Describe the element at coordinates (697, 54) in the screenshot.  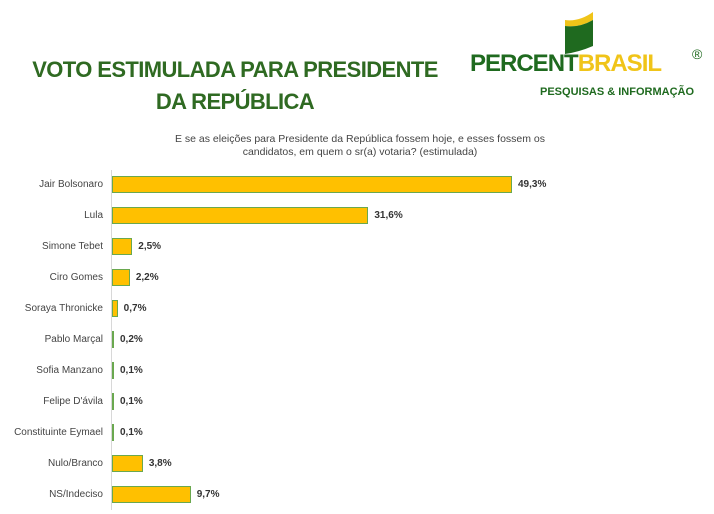
I see `registered-mark: ®` at that location.